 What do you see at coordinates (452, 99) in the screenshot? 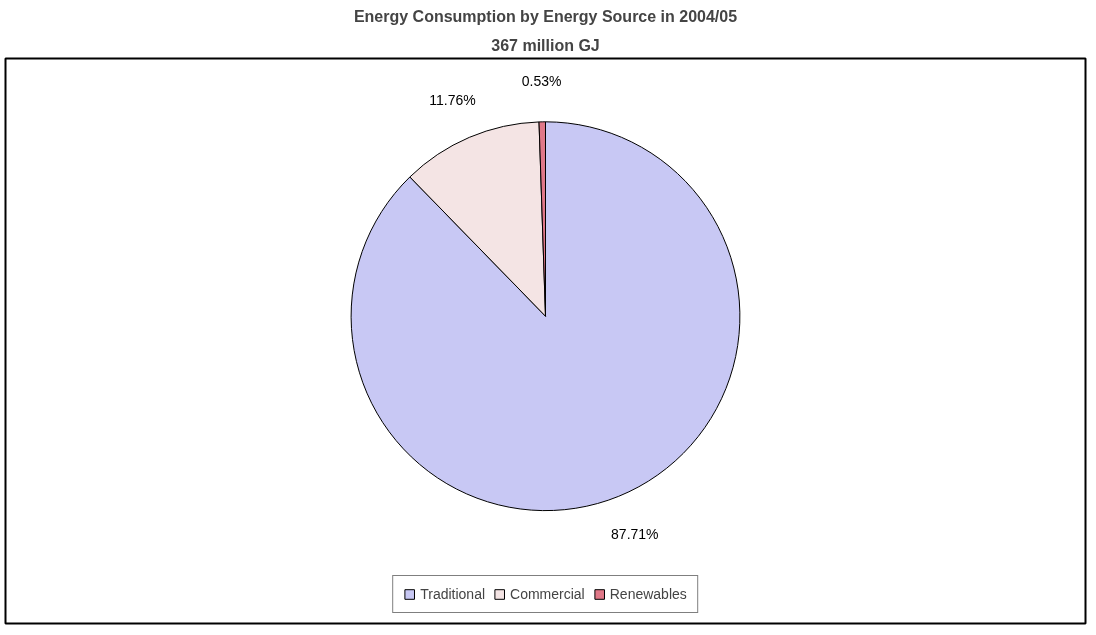
I see `data-label: 11.76%` at bounding box center [452, 99].